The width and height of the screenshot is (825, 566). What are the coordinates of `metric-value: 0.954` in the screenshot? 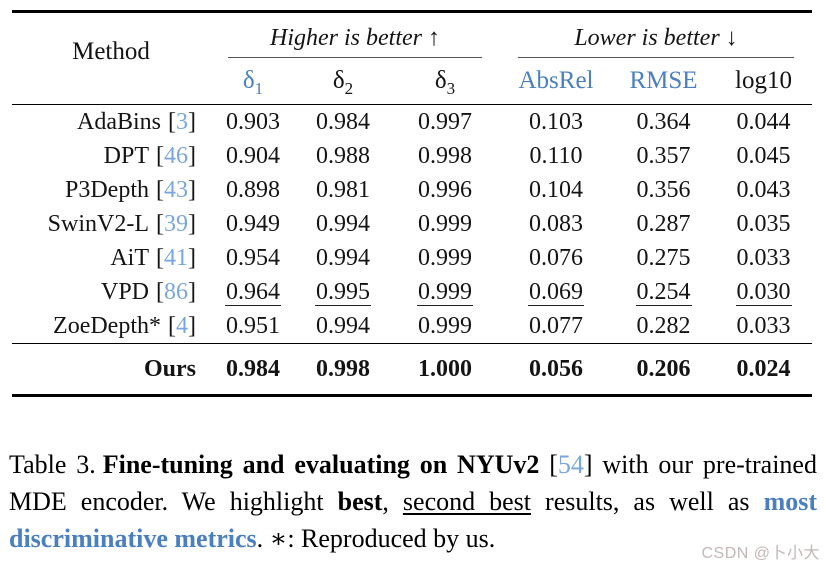 It's located at (253, 257).